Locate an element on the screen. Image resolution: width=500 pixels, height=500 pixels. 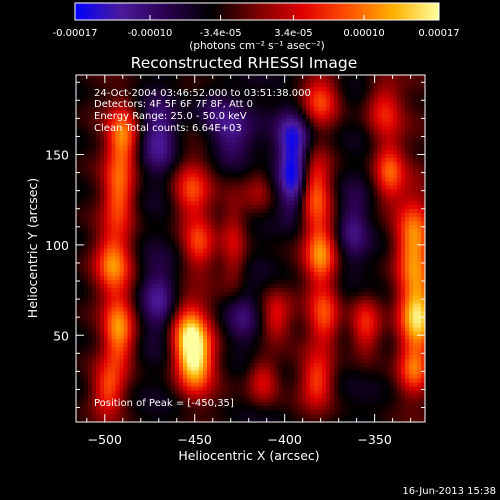
x-tick-label: −350 is located at coordinates (374, 439).